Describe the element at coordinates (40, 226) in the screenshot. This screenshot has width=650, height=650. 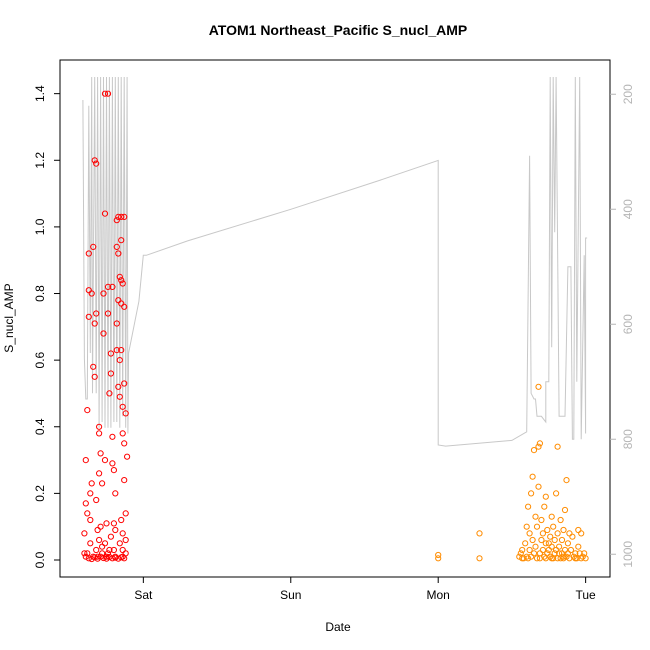
I see `y-tick-label: 1.0` at that location.